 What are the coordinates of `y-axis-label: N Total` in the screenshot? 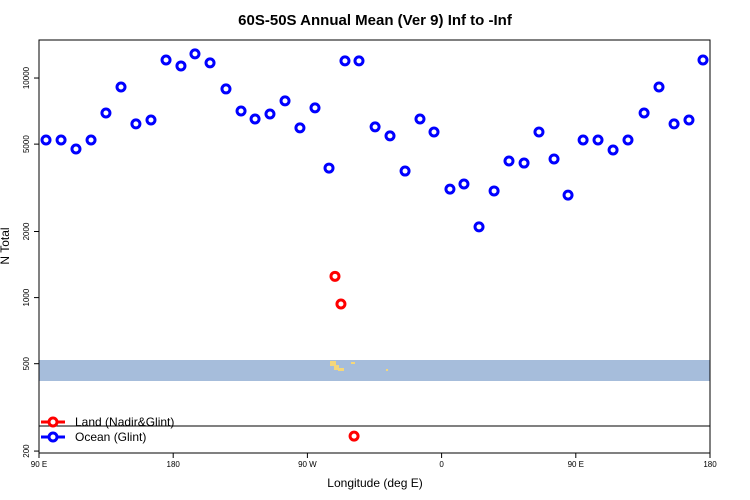 It's located at (6, 245).